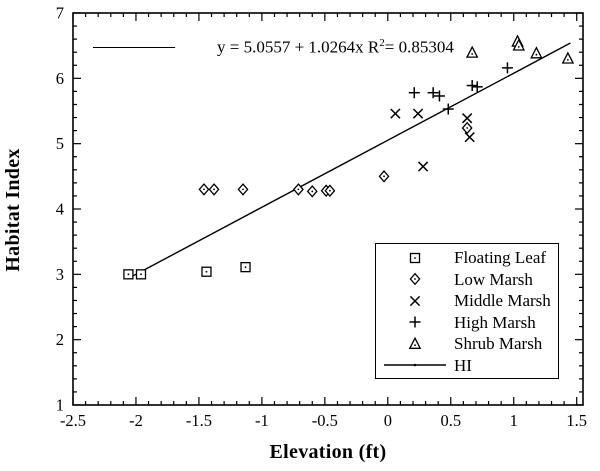 Image resolution: width=600 pixels, height=471 pixels. I want to click on x-marker-icon, so click(415, 301).